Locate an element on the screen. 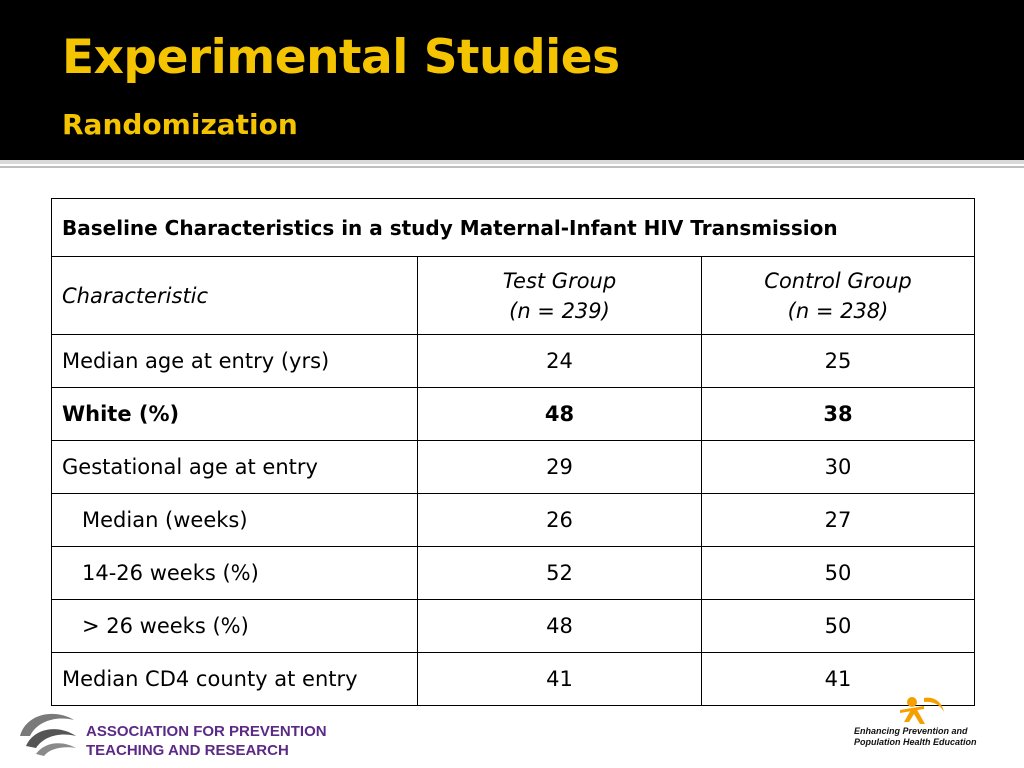 This screenshot has width=1024, height=768. header-control-group: Control Group (n = 238) is located at coordinates (838, 295).